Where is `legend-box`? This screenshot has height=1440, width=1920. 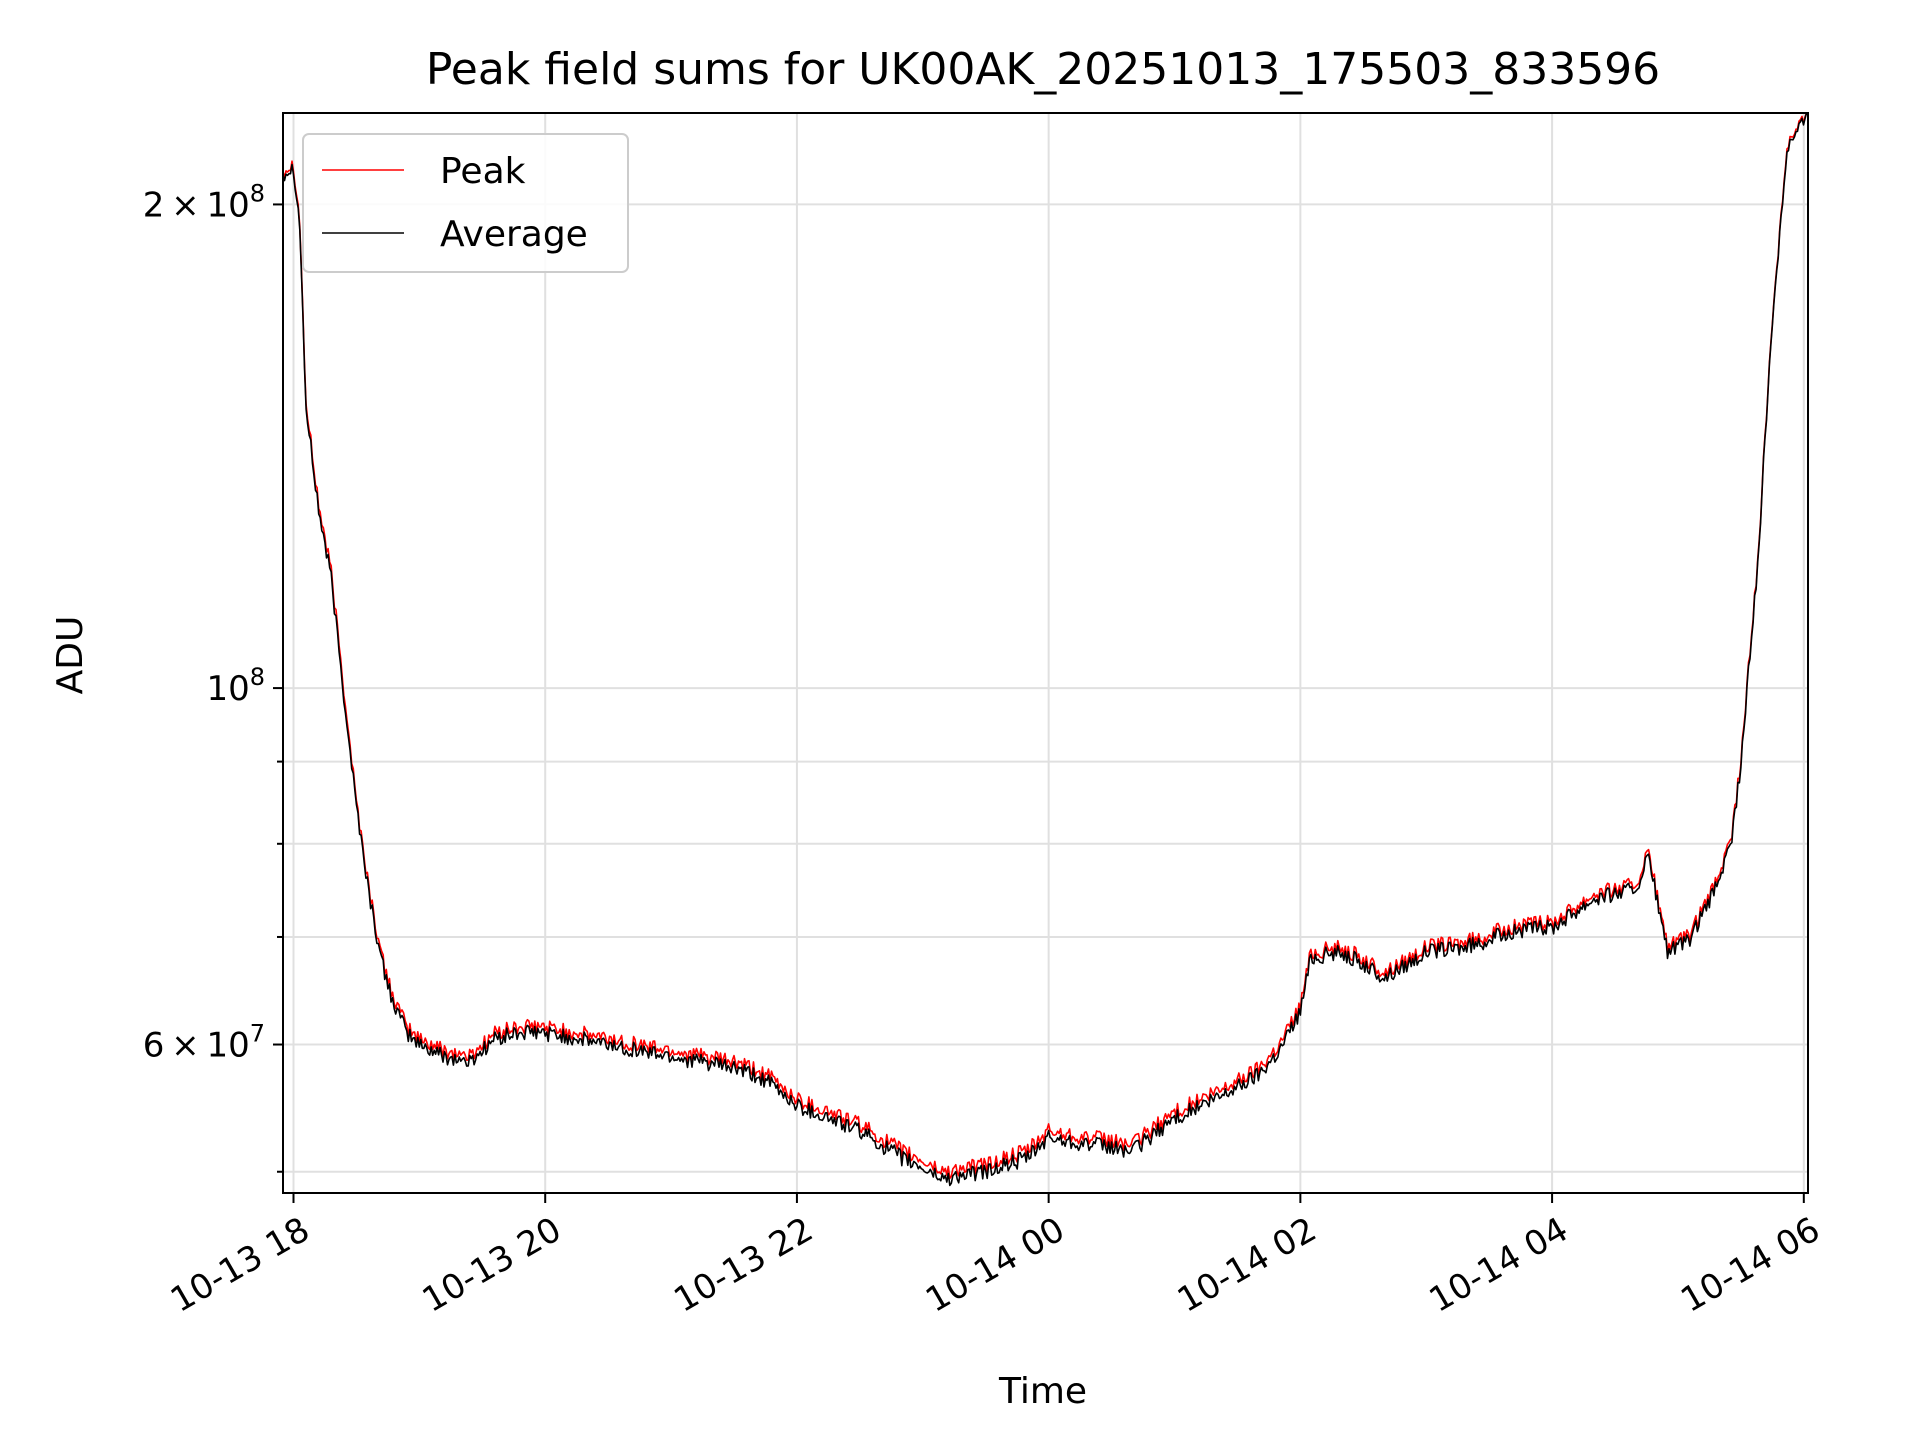
legend-box is located at coordinates (465, 203).